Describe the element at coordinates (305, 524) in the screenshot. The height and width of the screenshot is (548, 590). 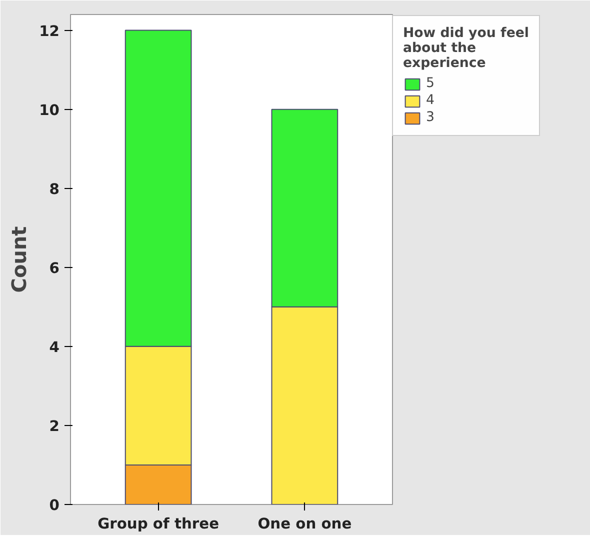
I see `x-tick-label: One on one` at that location.